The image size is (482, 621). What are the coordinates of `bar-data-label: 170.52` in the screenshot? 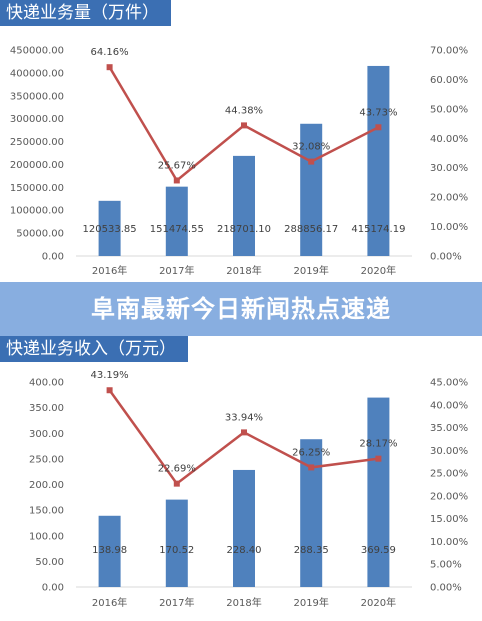 It's located at (176, 550).